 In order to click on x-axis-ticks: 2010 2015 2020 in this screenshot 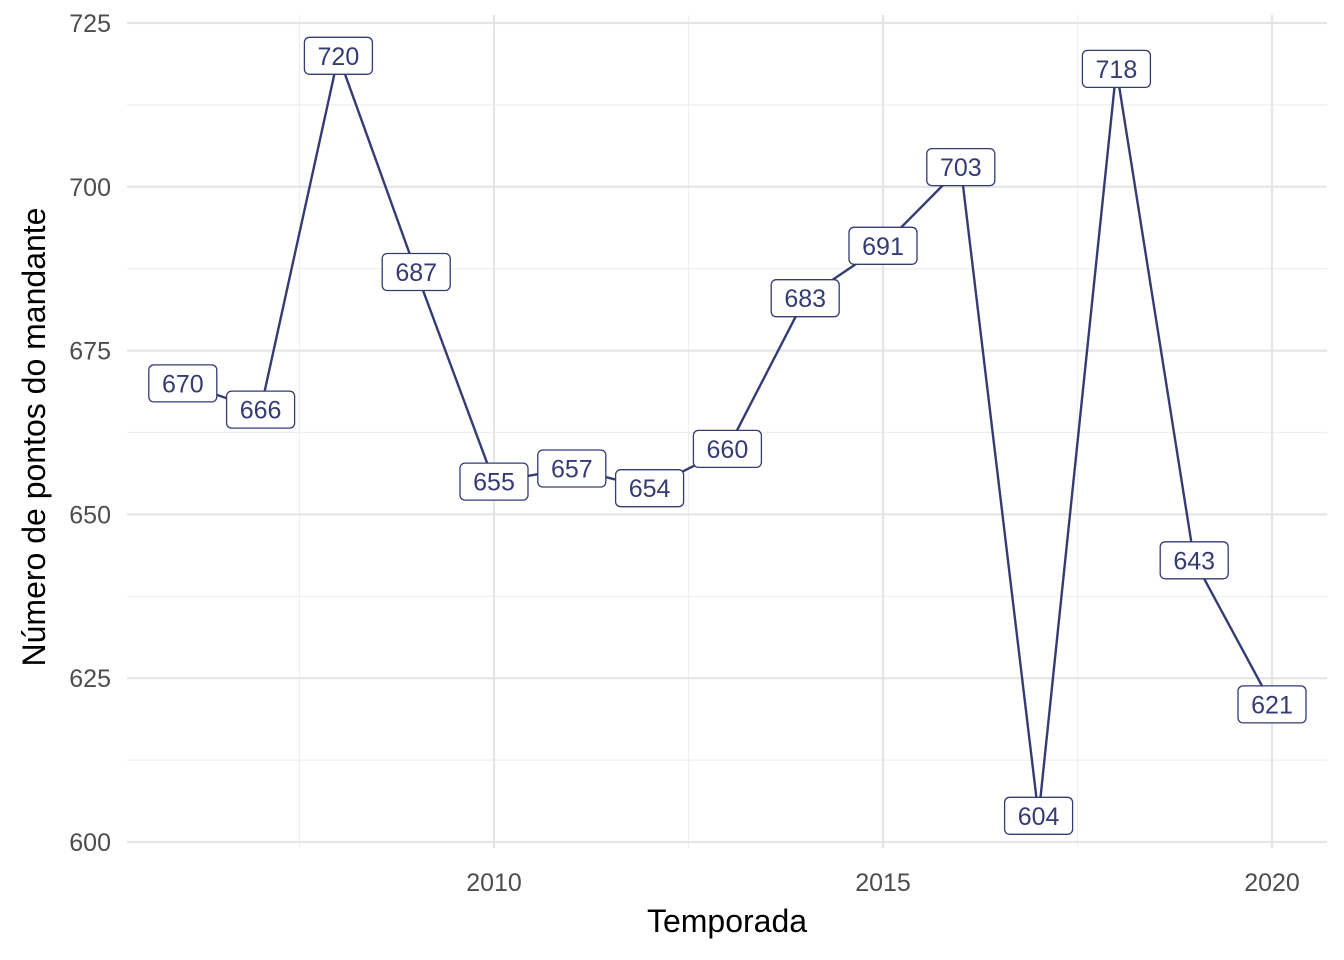, I will do `click(883, 883)`.